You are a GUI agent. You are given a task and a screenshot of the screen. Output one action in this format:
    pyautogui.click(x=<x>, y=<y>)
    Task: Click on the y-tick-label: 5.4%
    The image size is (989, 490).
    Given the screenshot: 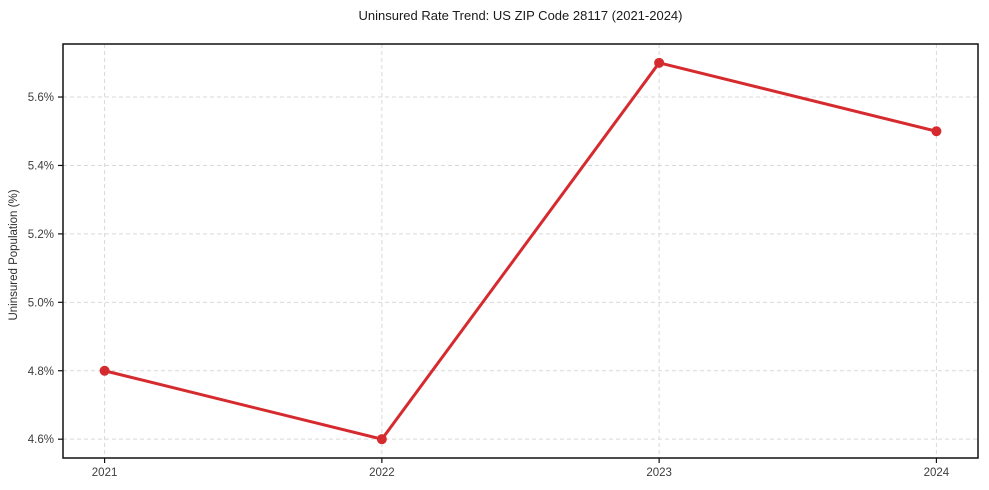 What is the action you would take?
    pyautogui.click(x=41, y=166)
    